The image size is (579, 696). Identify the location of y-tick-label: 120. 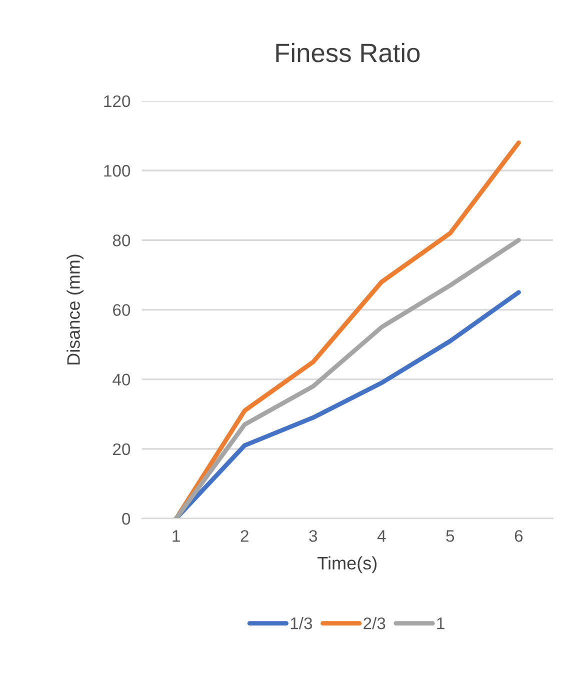
(117, 101).